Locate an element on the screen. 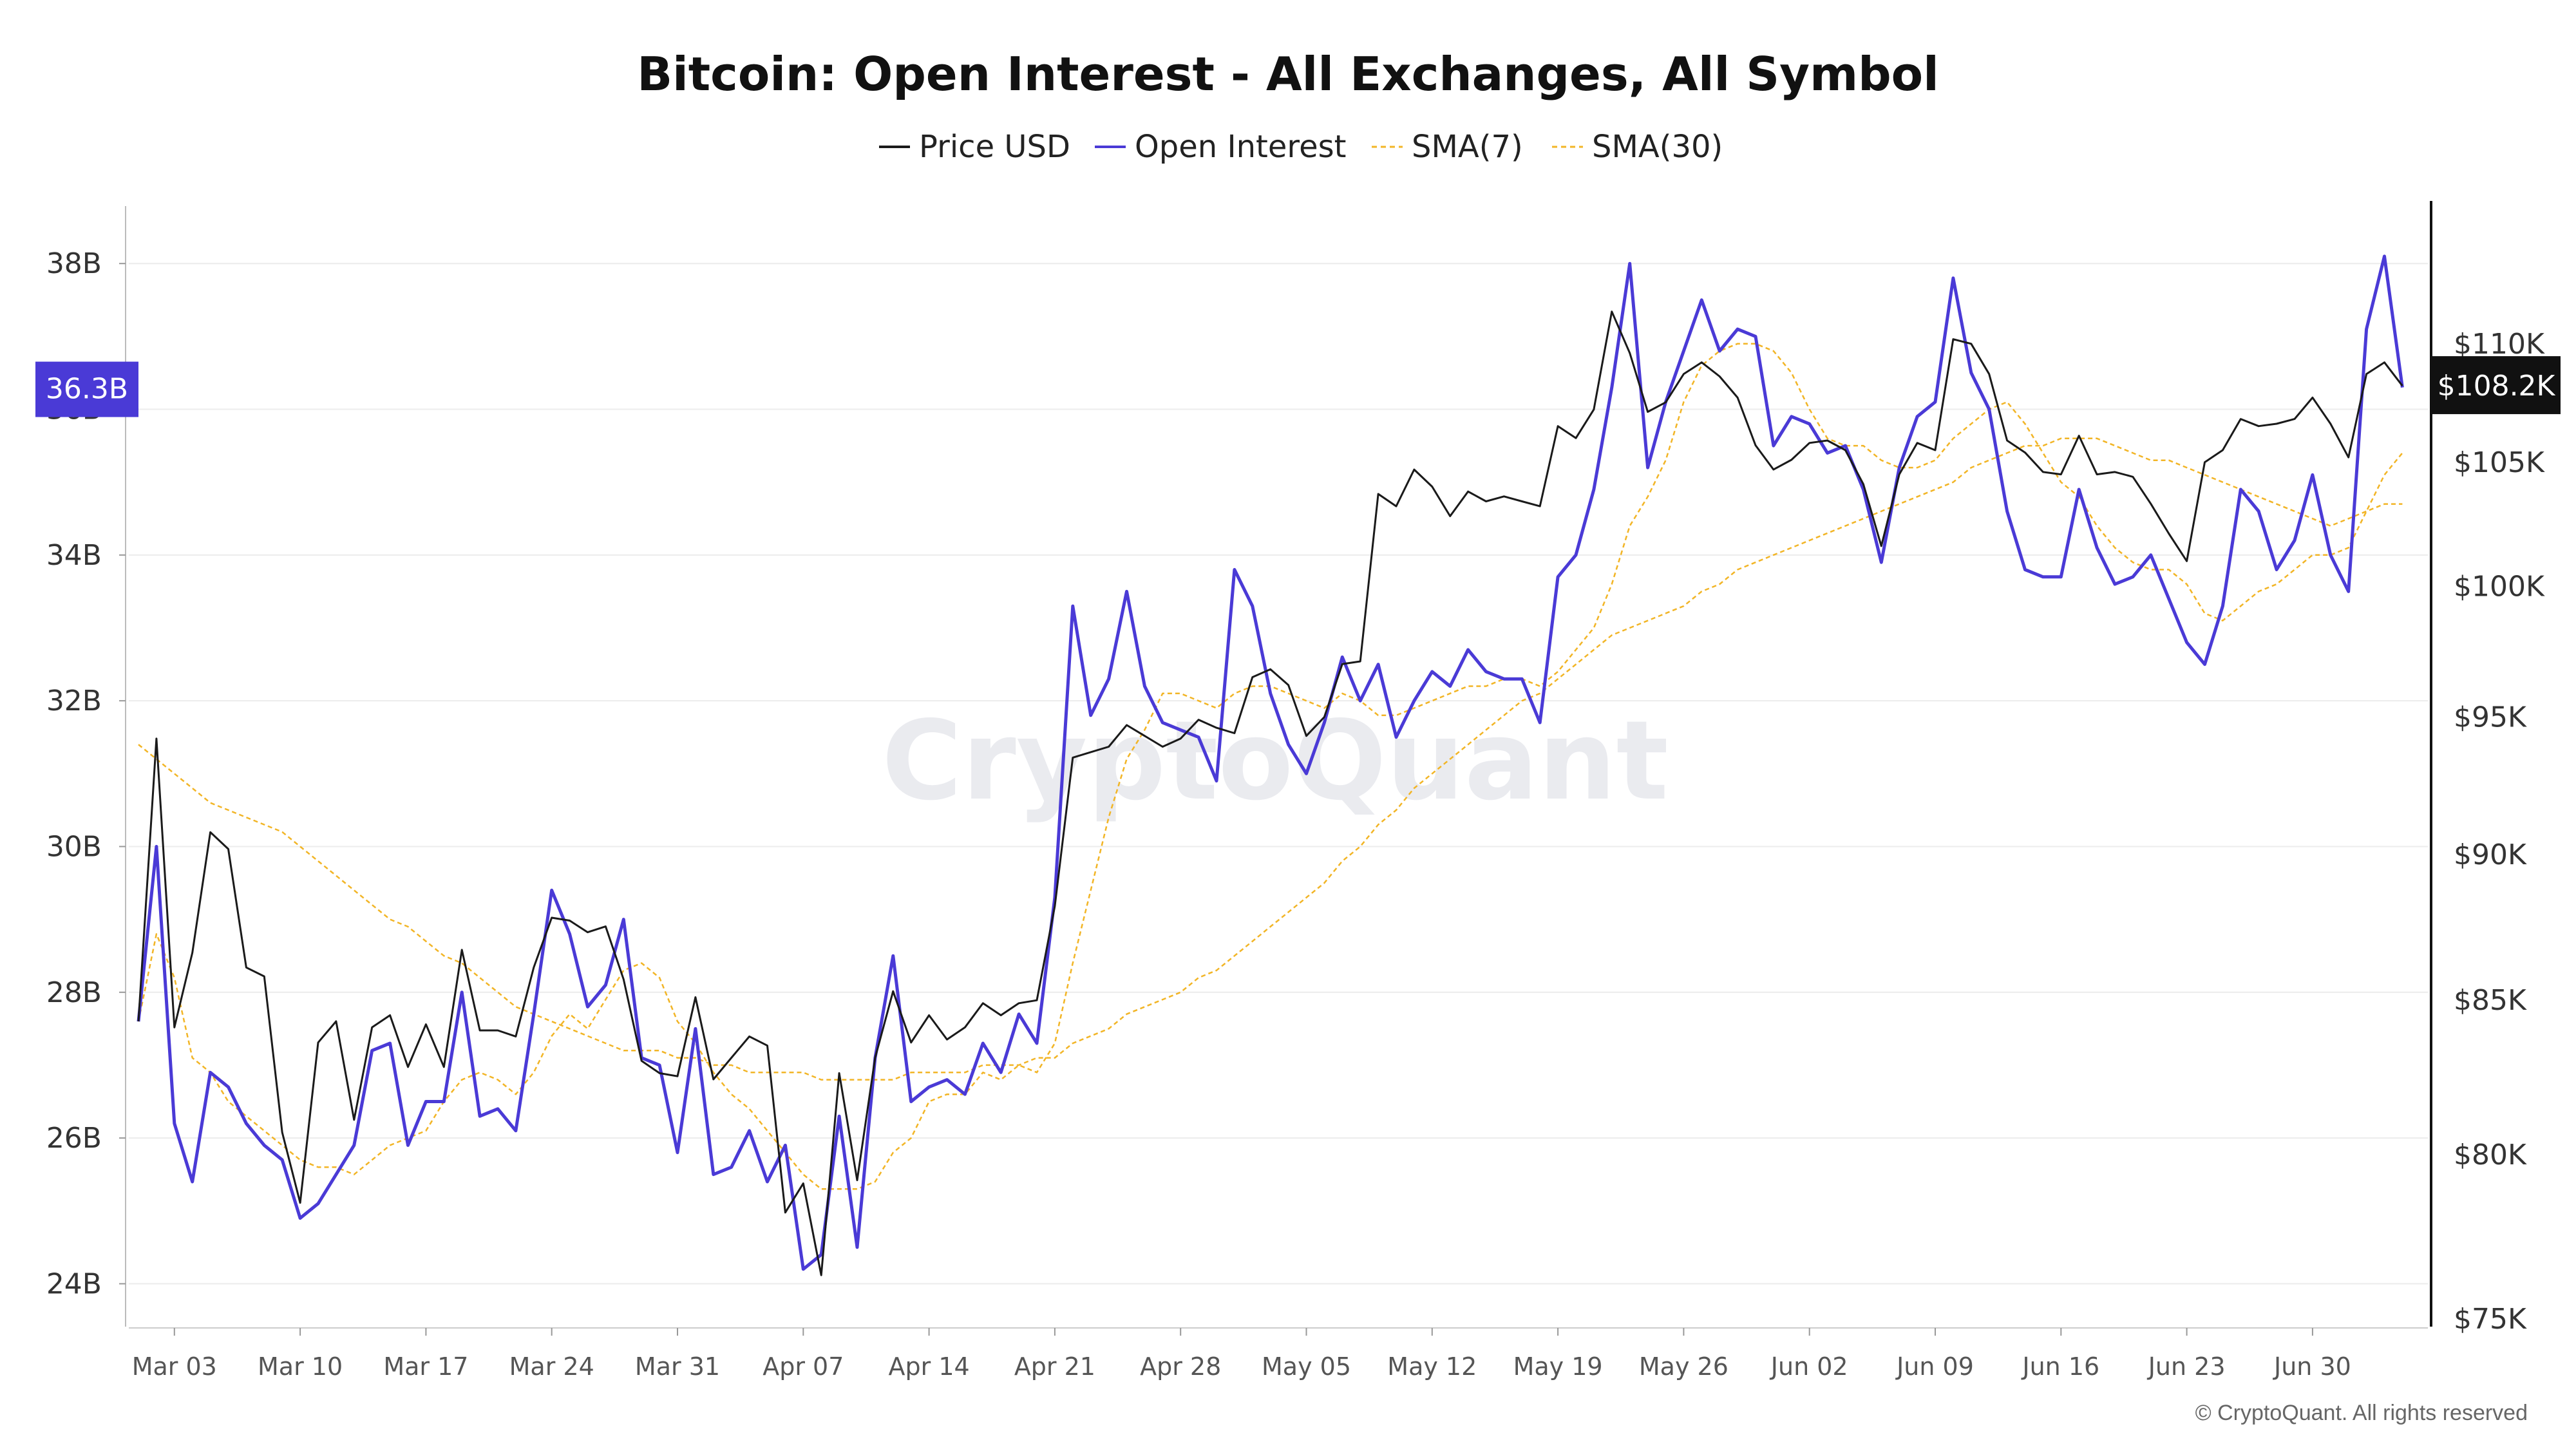 This screenshot has width=2576, height=1449. legend-item-sma-30-: SMA(30) is located at coordinates (1638, 147).